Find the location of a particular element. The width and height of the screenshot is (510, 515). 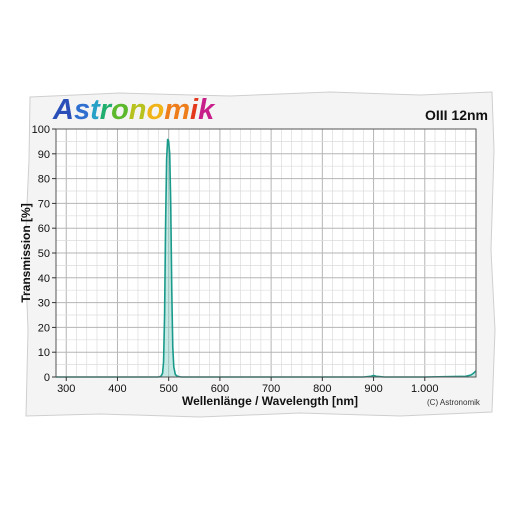

x-tick-label: 900 is located at coordinates (373, 389).